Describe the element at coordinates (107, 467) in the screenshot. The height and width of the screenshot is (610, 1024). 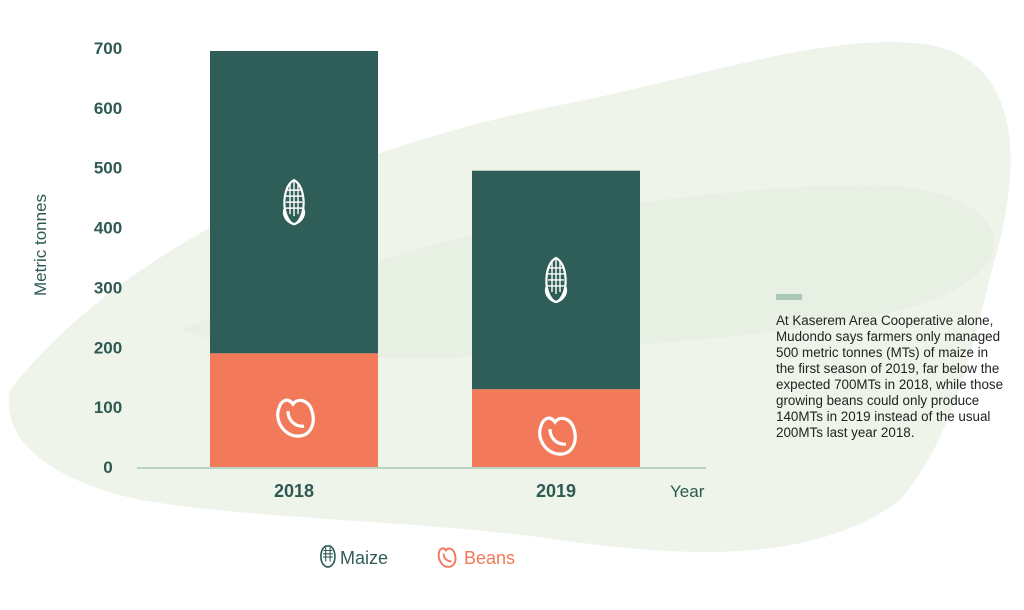
I see `y-tick-label: 0` at that location.